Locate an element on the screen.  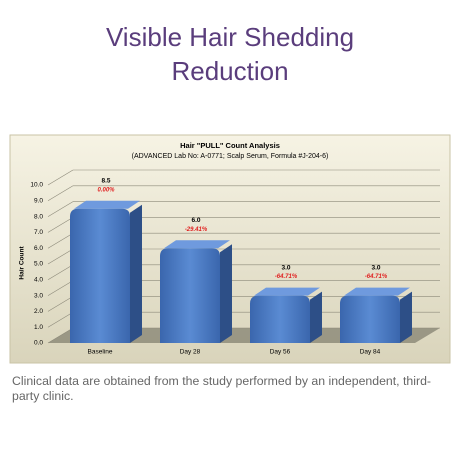
y-tick-label: 8.0 is located at coordinates (38, 216).